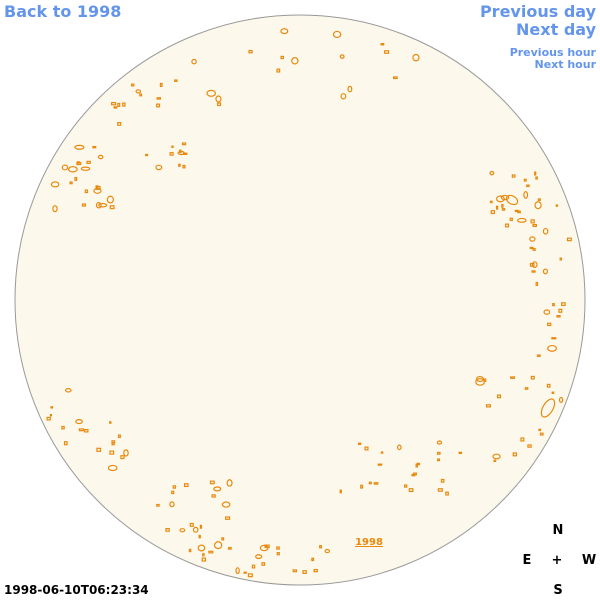  I want to click on disk-year-link: 1998, so click(369, 542).